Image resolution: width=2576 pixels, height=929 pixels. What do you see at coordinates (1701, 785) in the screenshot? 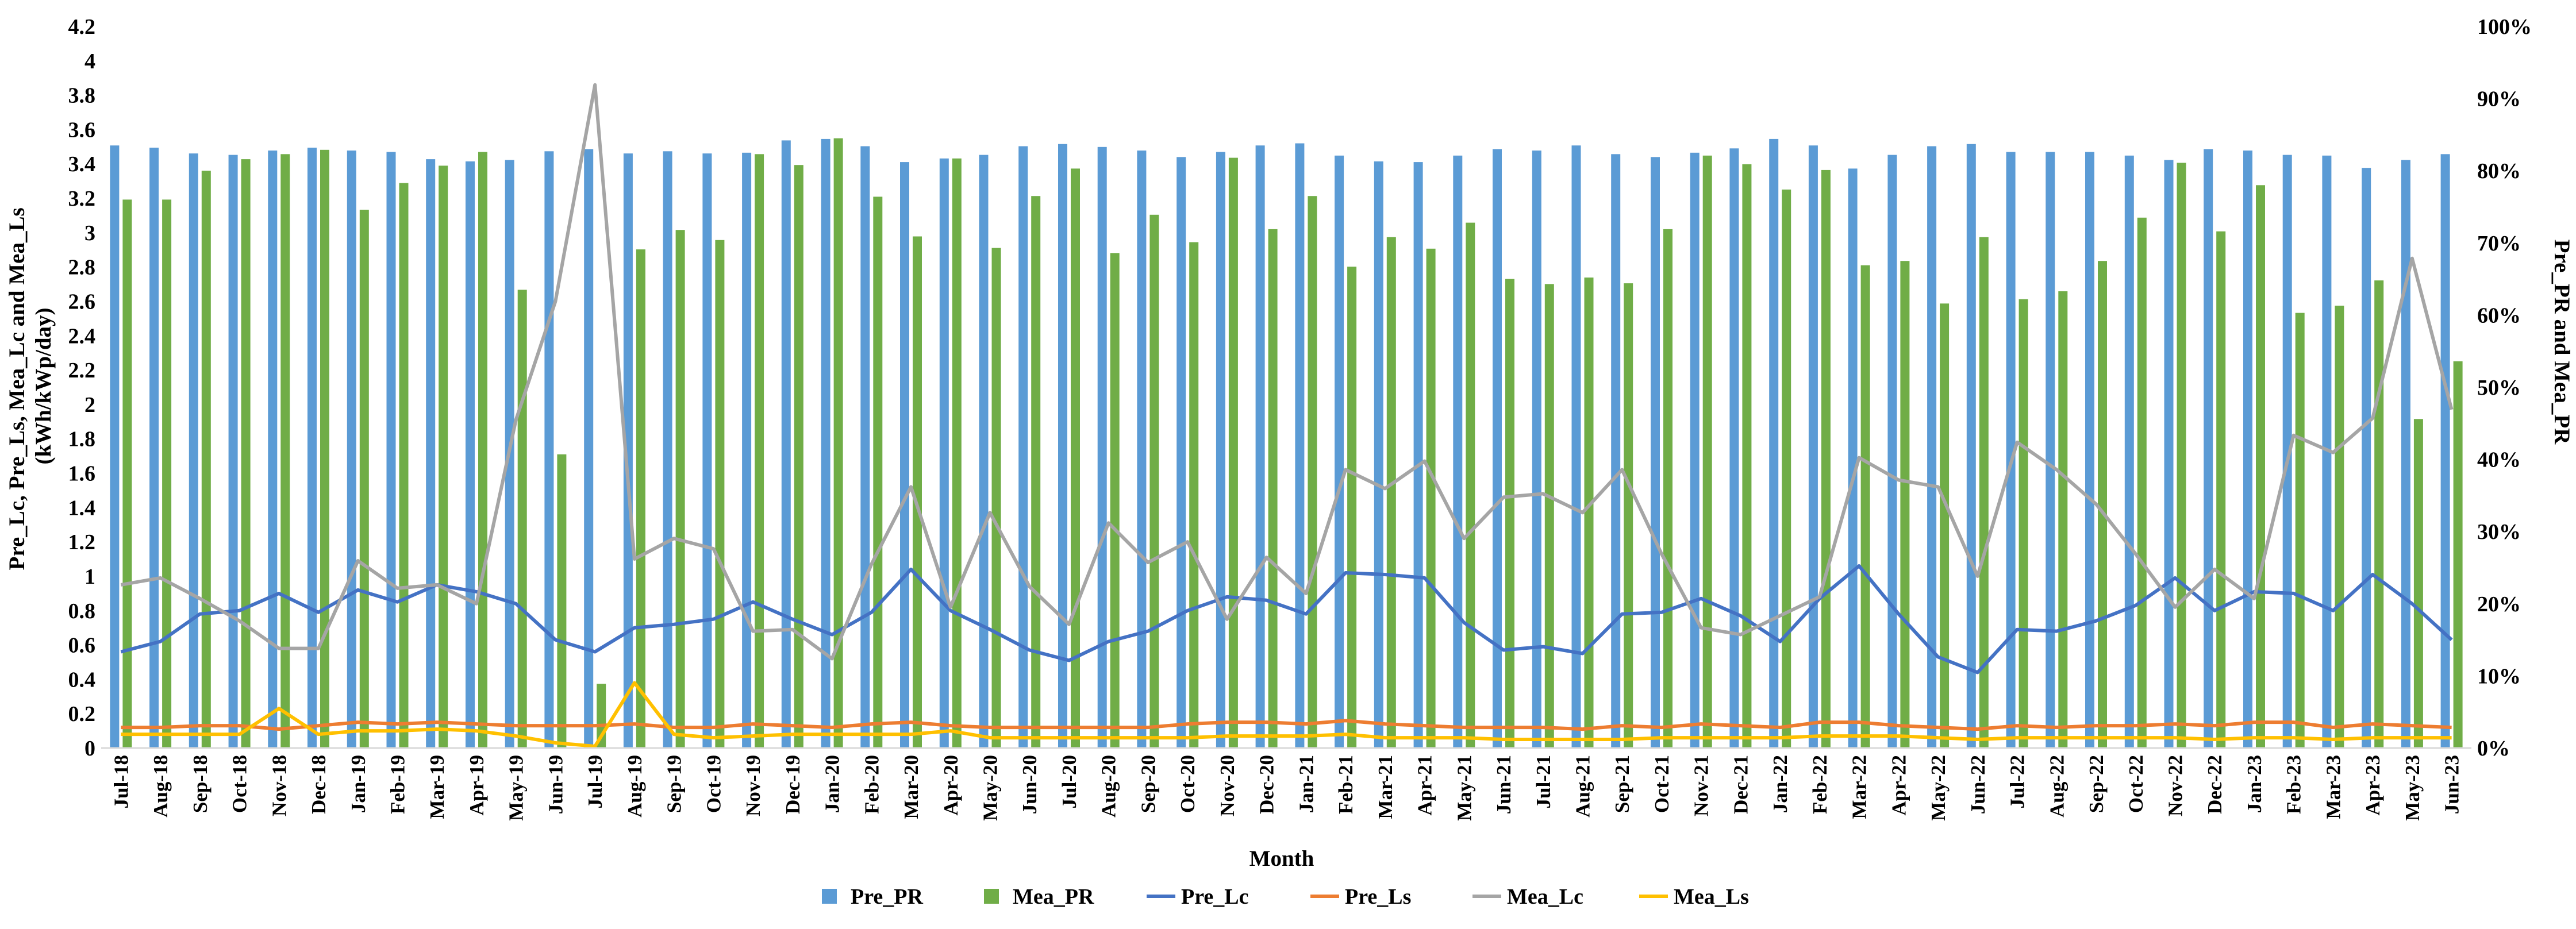
I see `x-tick-label-nov-21: Nov-21` at bounding box center [1701, 785].